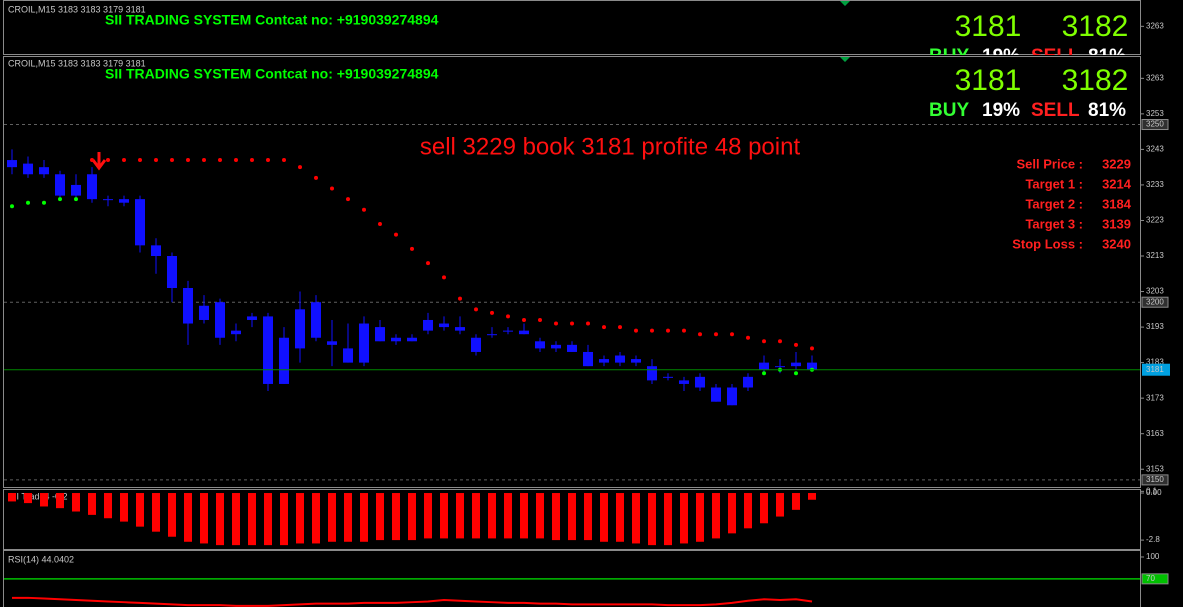 This screenshot has width=1183, height=607. I want to click on level-label: 70, so click(1150, 578).